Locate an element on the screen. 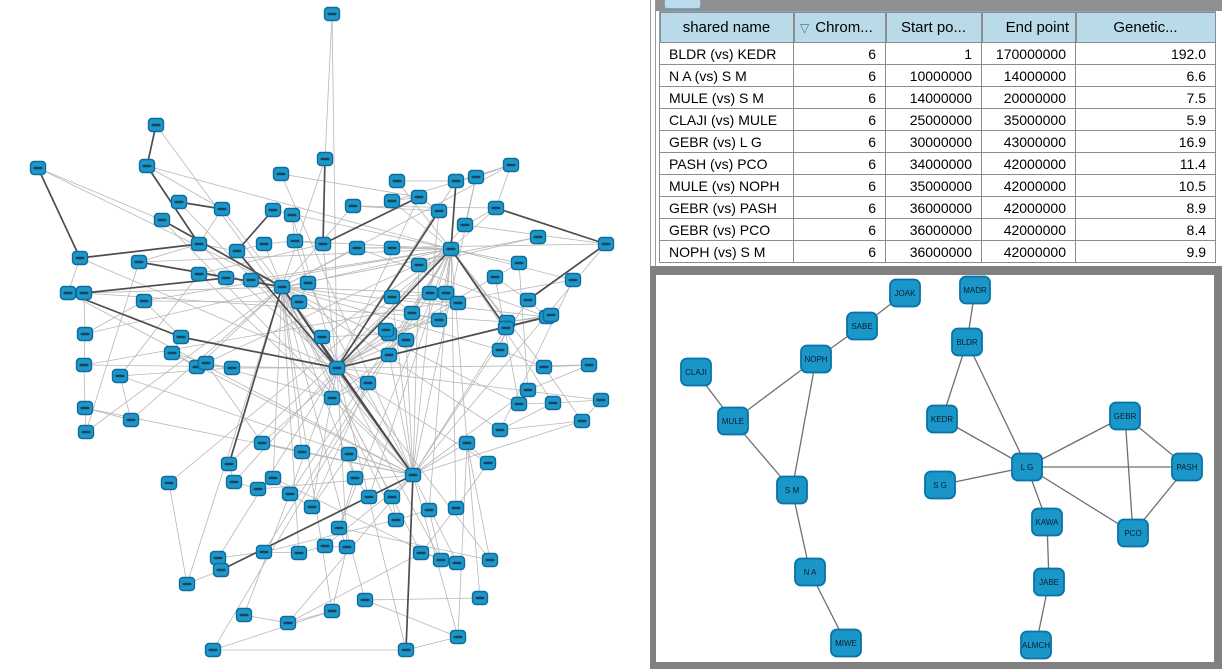 The image size is (1222, 669). network-node-kawa: KAWA is located at coordinates (1047, 522).